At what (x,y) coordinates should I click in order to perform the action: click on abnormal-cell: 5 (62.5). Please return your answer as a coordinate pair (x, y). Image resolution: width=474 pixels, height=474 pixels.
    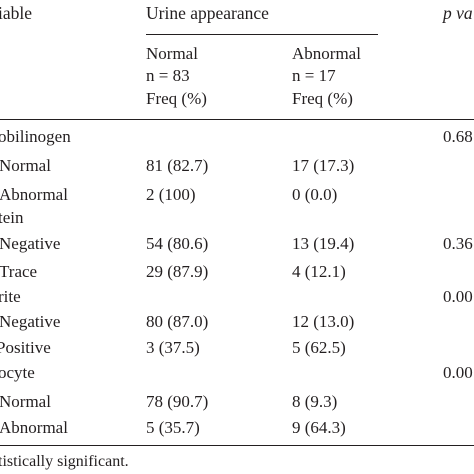
    Looking at the image, I should click on (319, 347).